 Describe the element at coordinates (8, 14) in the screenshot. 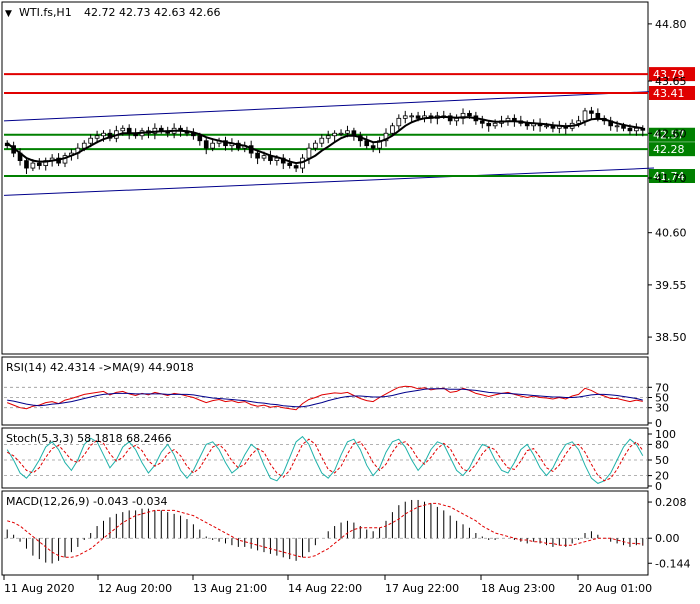

I see `collapse-triangle-icon: ▼` at that location.